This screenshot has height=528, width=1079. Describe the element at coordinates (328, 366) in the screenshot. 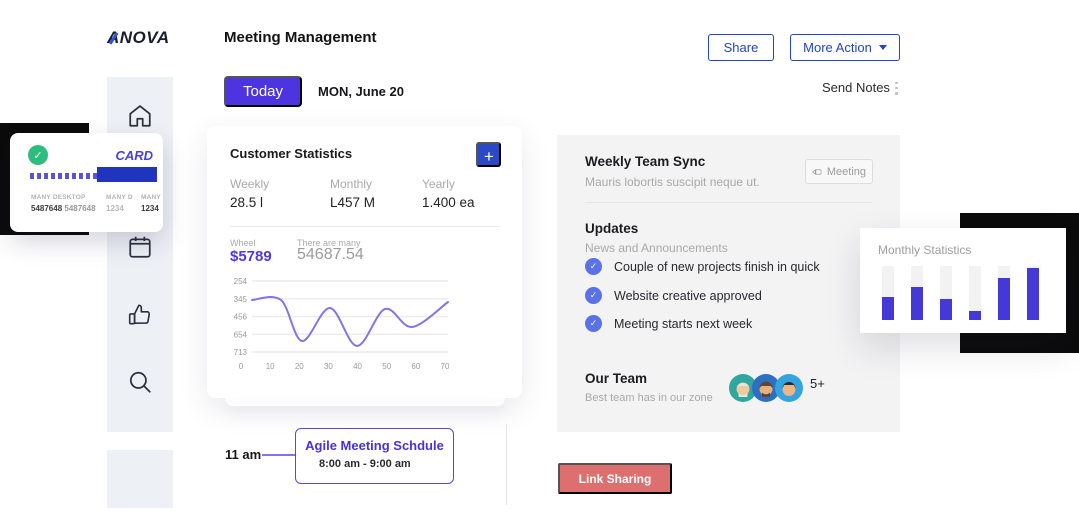

I see `svg-text: 30` at that location.